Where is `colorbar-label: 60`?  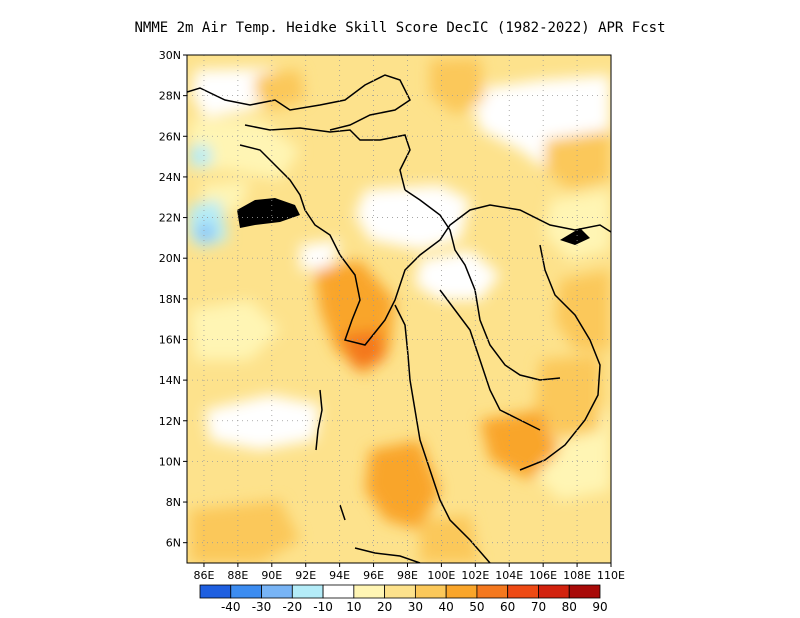 colorbar-label: 60 is located at coordinates (507, 607).